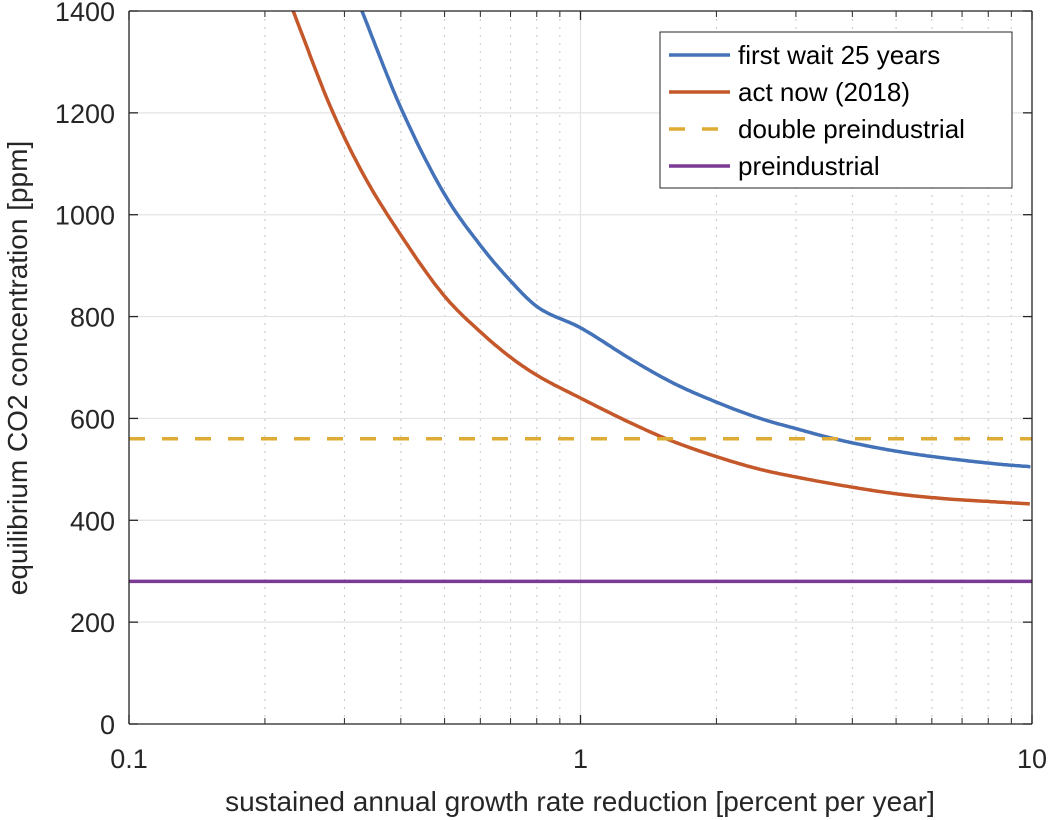  I want to click on y-tick-label: 800, so click(92, 318).